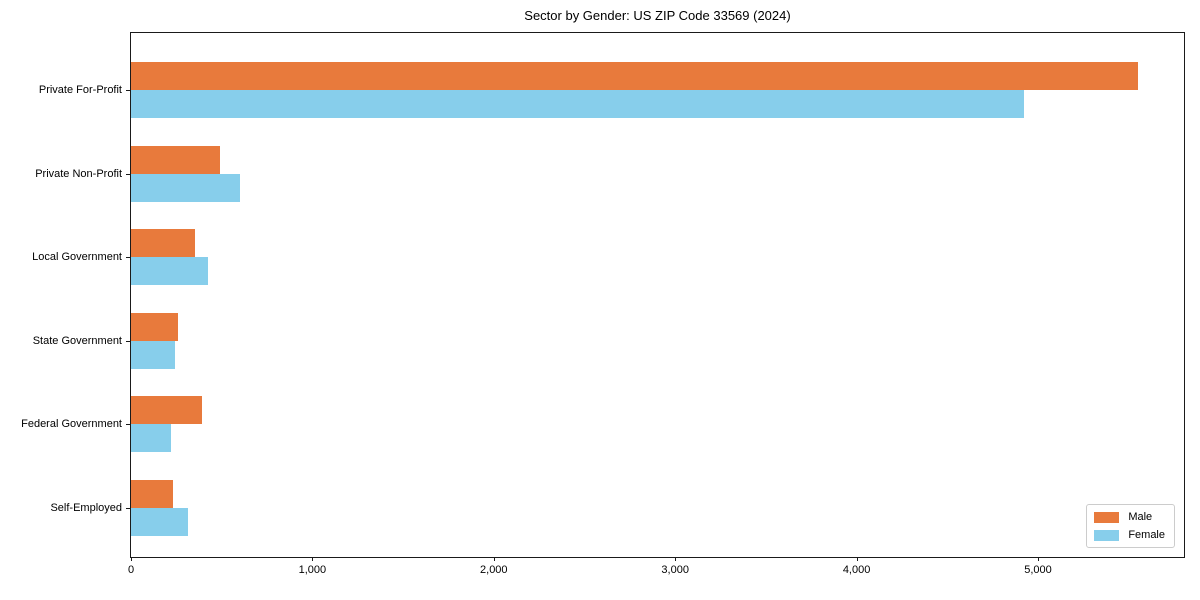 The image size is (1200, 600). I want to click on y-tick-label: Private For-Profit, so click(80, 90).